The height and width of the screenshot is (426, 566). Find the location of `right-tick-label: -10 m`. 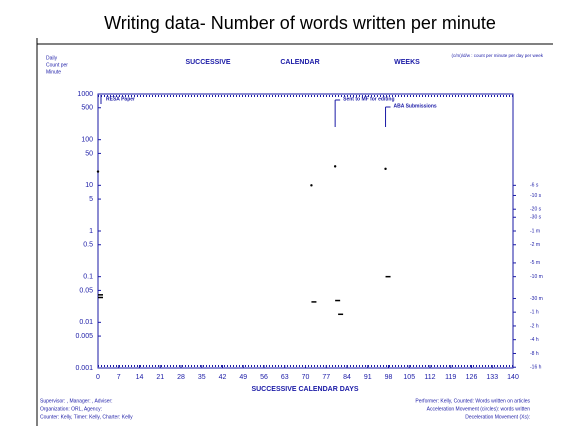

right-tick-label: -10 m is located at coordinates (536, 277).